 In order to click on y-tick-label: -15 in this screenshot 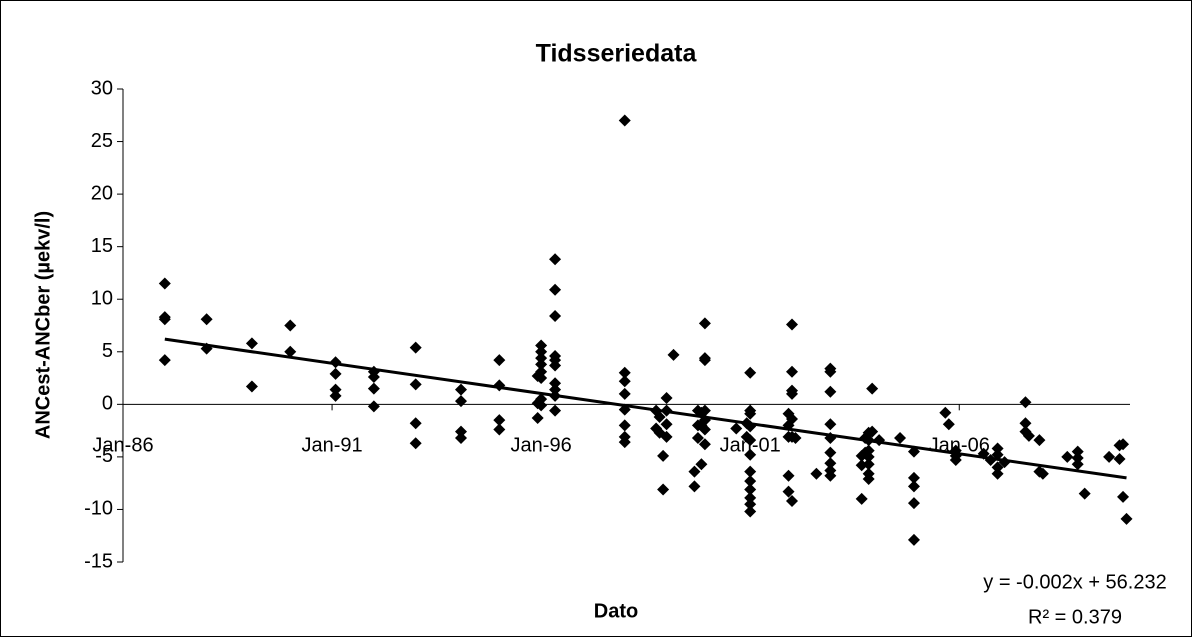, I will do `click(98, 561)`.